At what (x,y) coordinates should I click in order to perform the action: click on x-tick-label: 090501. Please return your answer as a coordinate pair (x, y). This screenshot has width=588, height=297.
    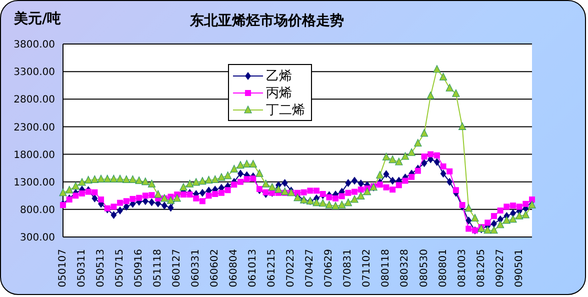
    Looking at the image, I should click on (519, 268).